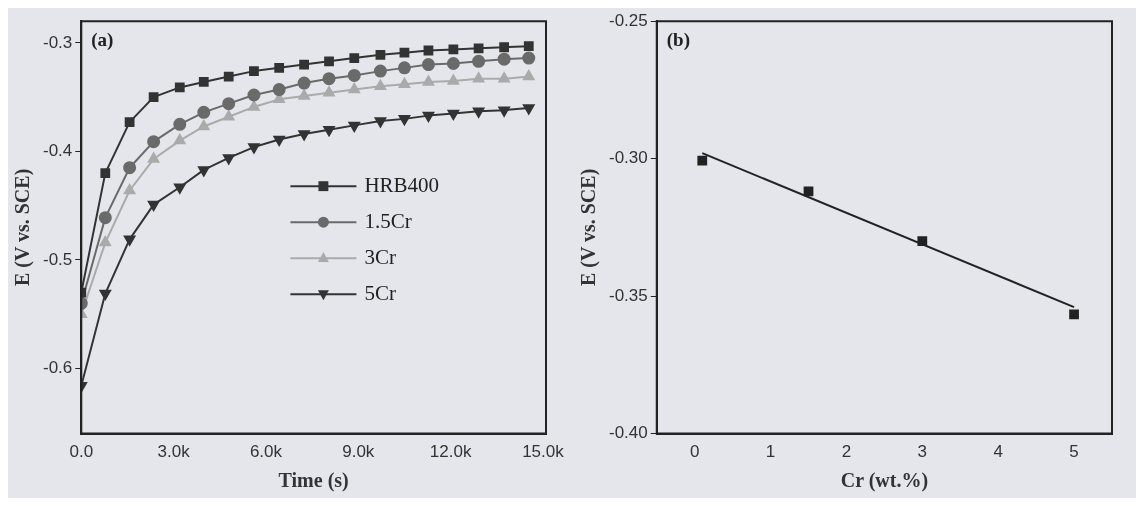 The width and height of the screenshot is (1144, 506). I want to click on x-tick-label: 12.0k, so click(450, 452).